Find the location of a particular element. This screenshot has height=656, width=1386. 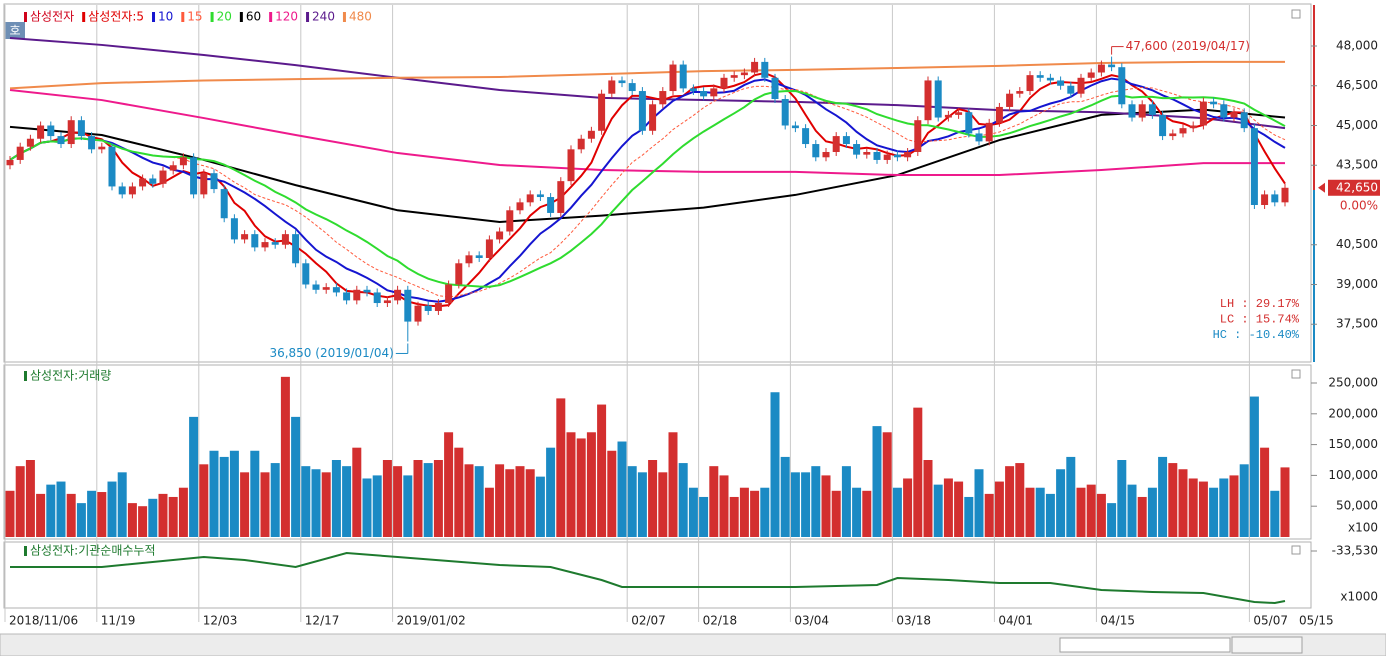

legend-label: 60 is located at coordinates (253, 17).